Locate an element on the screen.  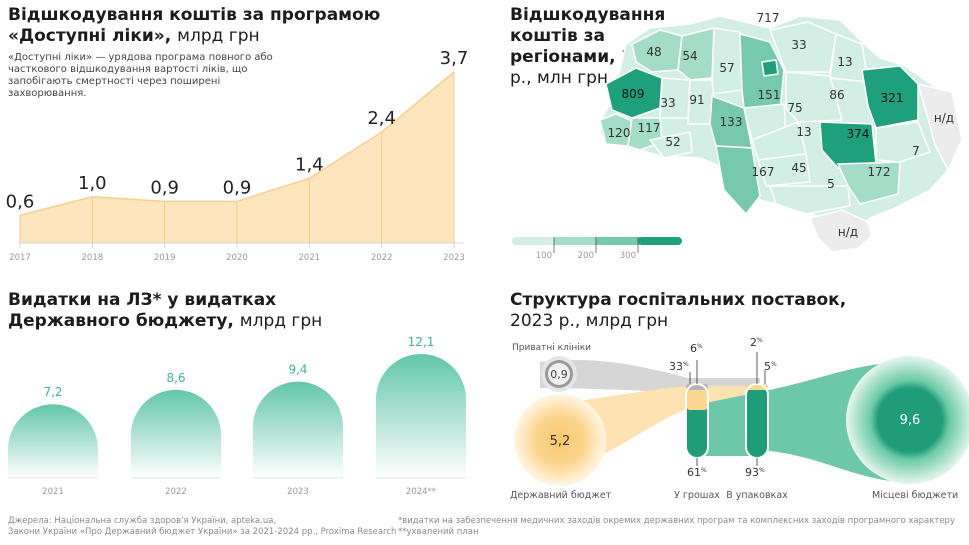
x-tick-label: 2019 is located at coordinates (165, 258).